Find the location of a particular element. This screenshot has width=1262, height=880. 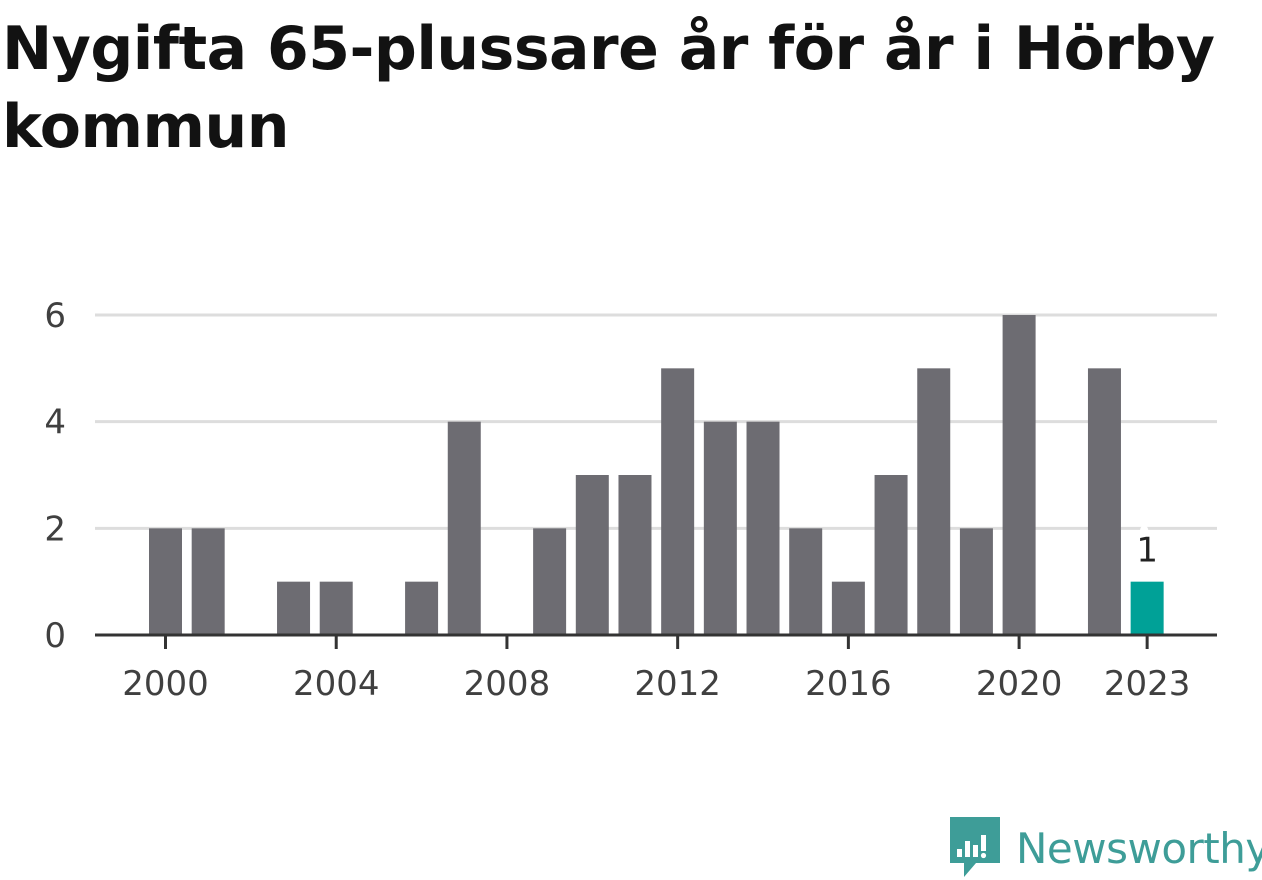

y-tick-label: 0 is located at coordinates (55, 636).